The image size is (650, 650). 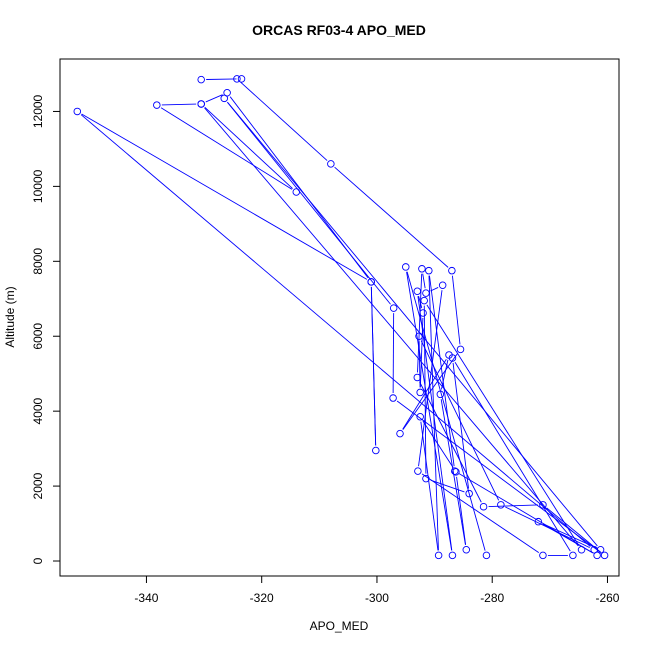 What do you see at coordinates (46, 329) in the screenshot?
I see `y-axis: 0 2000 4000 6000 8000 10000 12000` at bounding box center [46, 329].